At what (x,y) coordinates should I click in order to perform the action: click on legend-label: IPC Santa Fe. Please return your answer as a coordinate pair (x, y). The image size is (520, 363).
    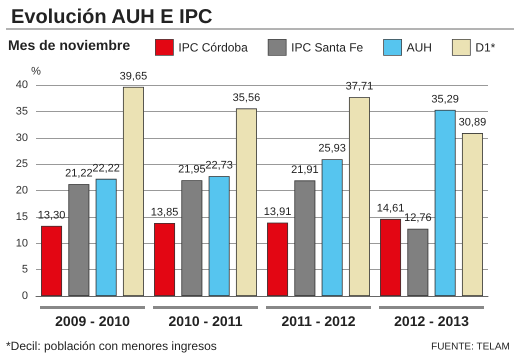
    Looking at the image, I should click on (327, 47).